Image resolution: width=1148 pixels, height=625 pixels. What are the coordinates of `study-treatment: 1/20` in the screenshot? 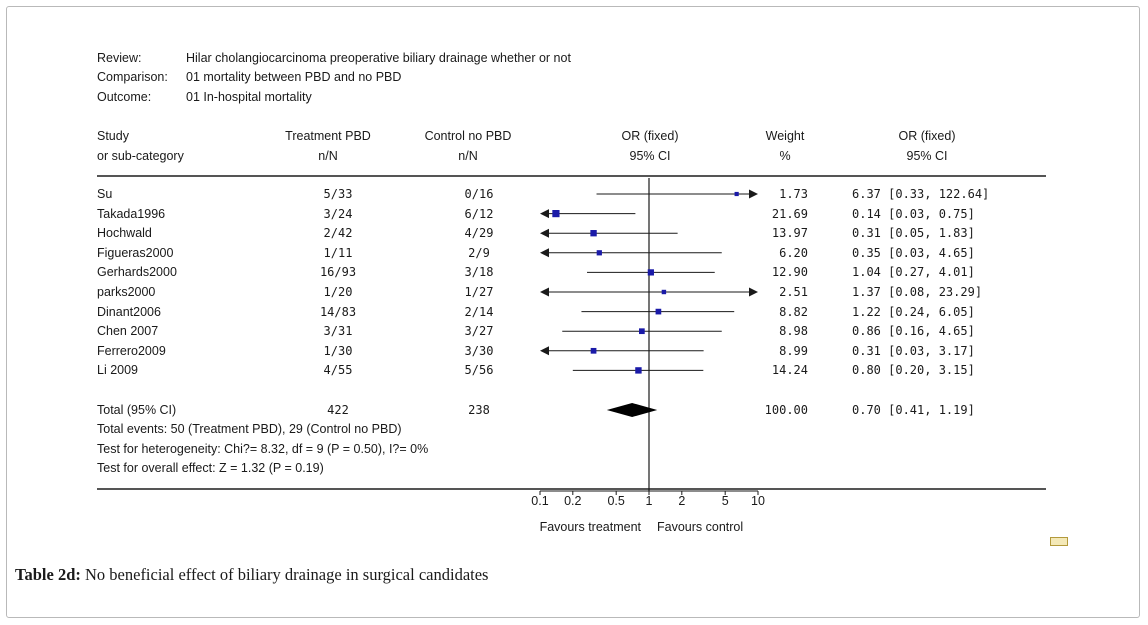 It's located at (338, 292).